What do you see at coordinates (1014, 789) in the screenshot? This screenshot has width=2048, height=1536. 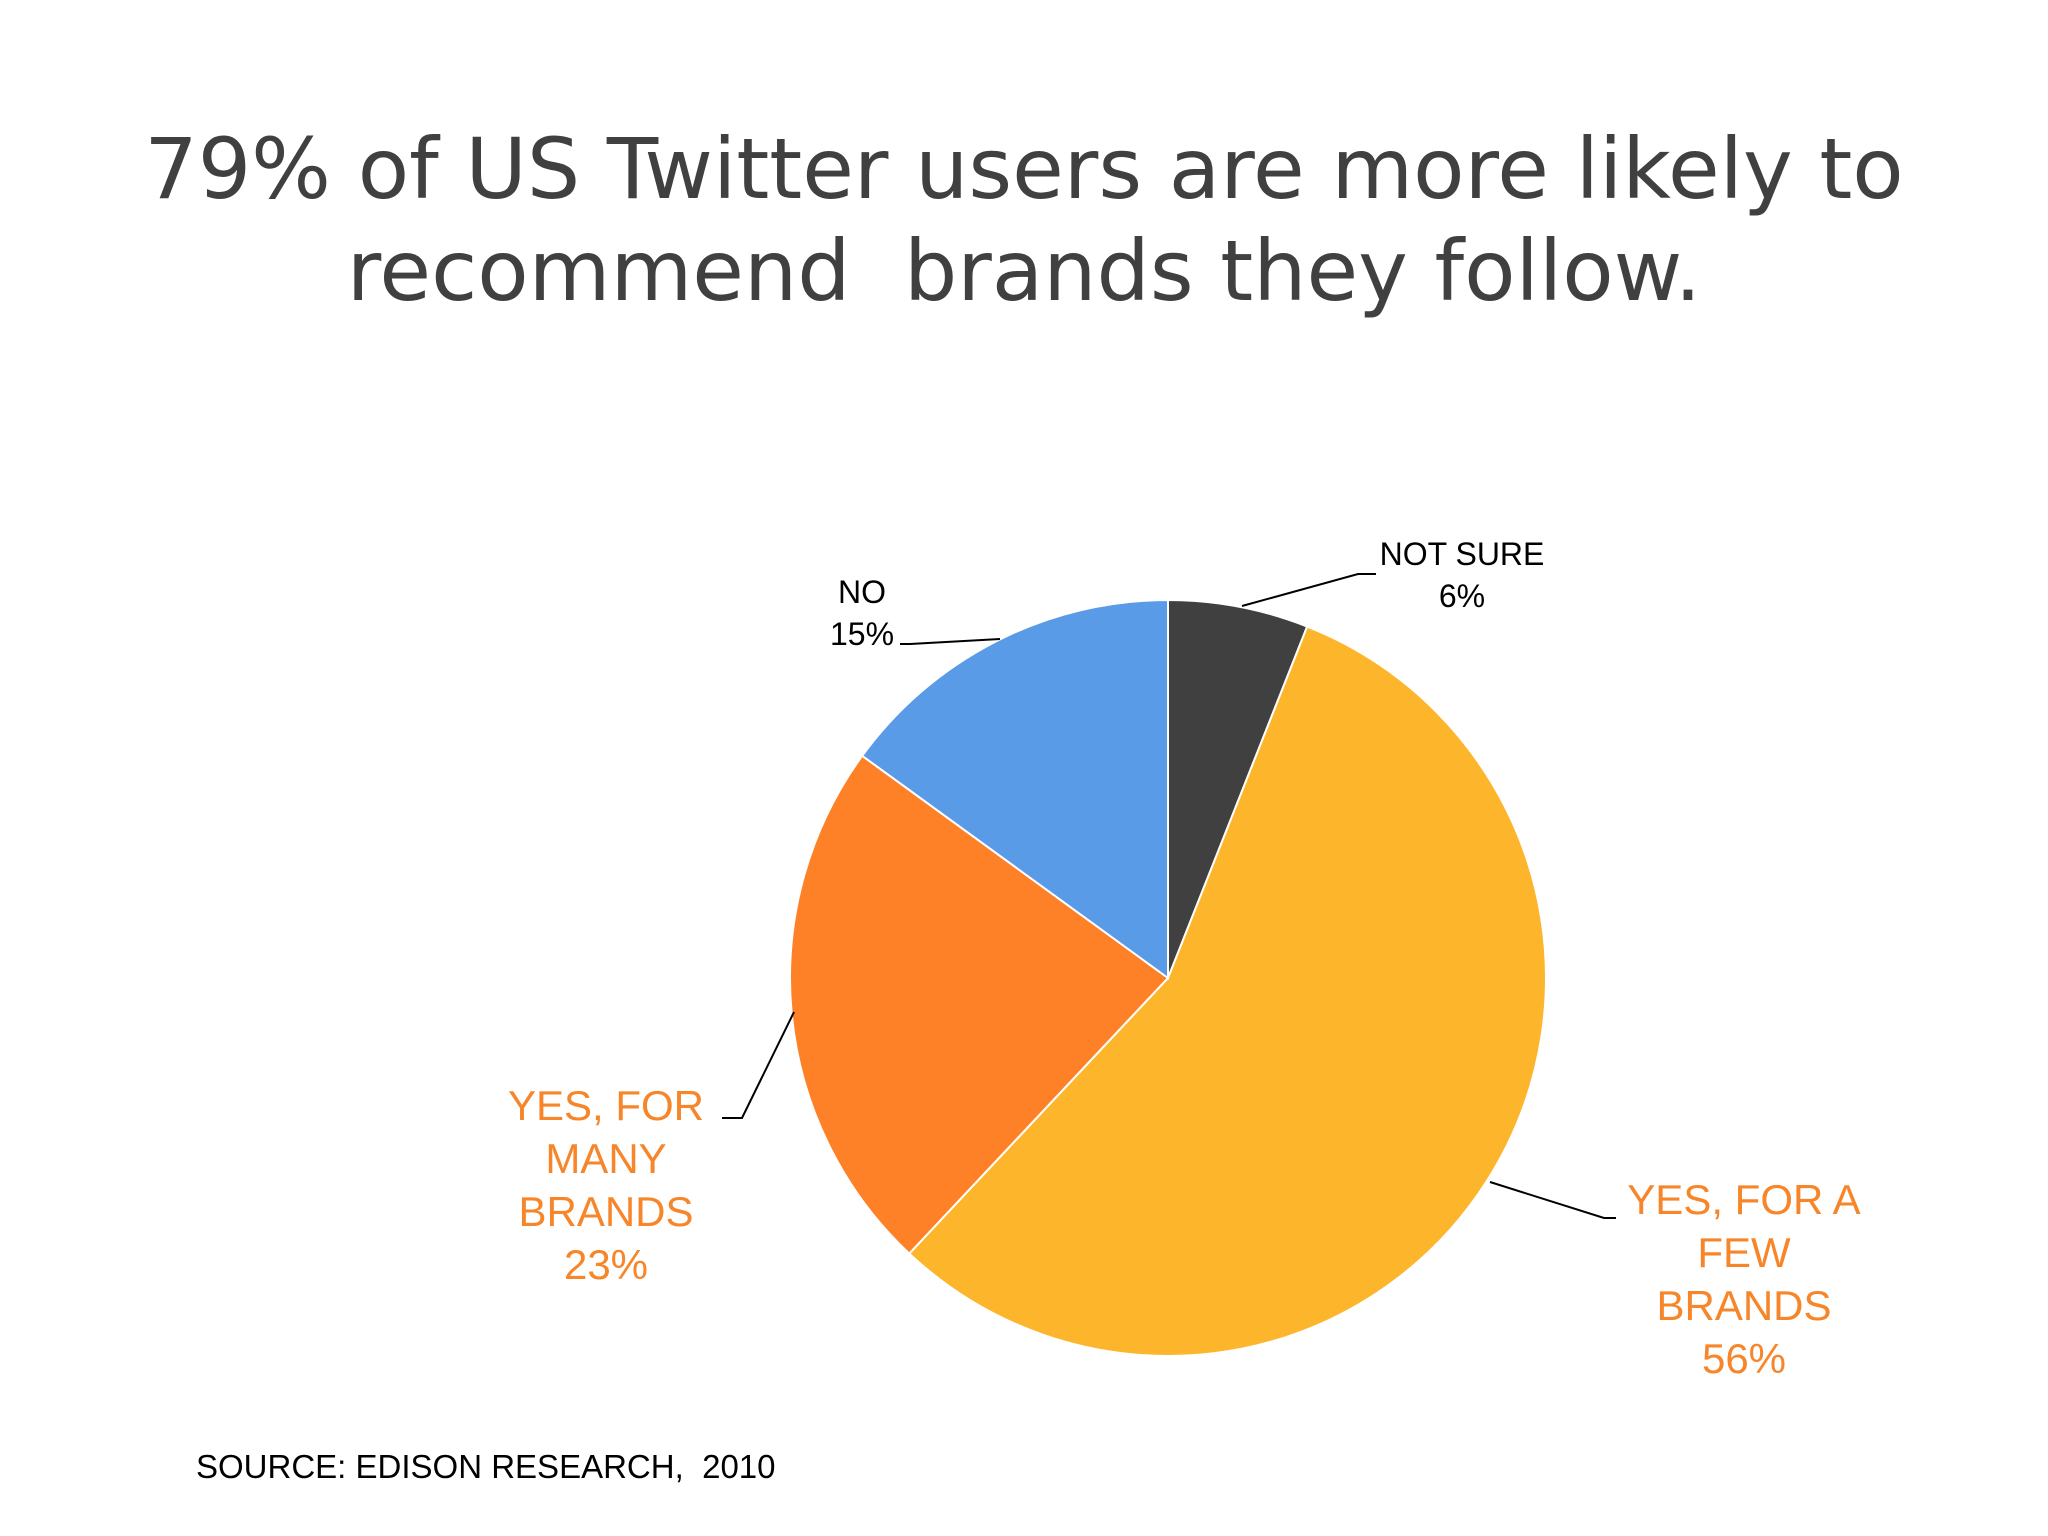 I see `pie-slice-no` at bounding box center [1014, 789].